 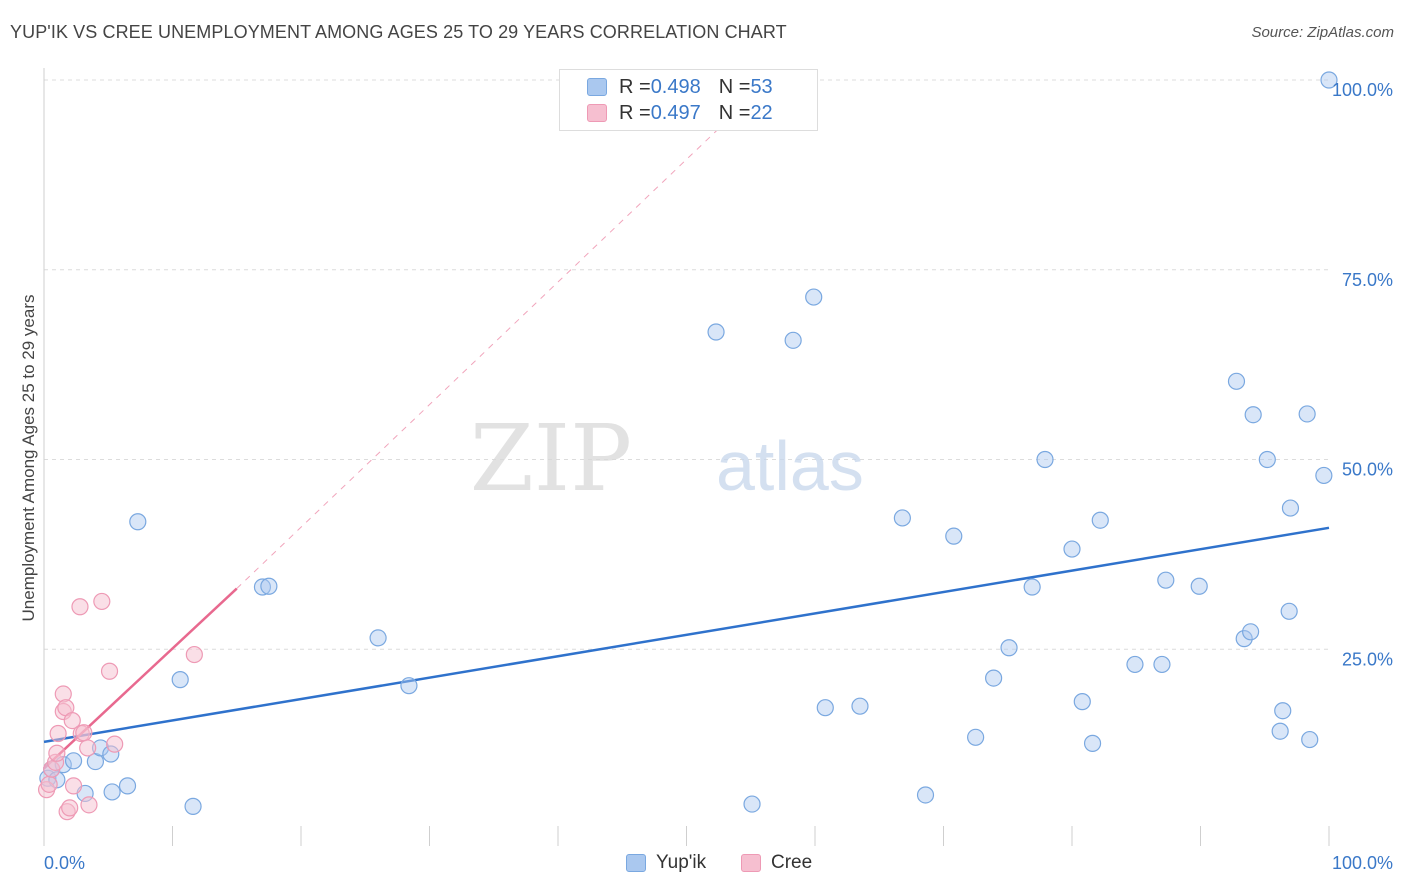 I want to click on x-tick-label-max: 100.0%, so click(x=1362, y=863).